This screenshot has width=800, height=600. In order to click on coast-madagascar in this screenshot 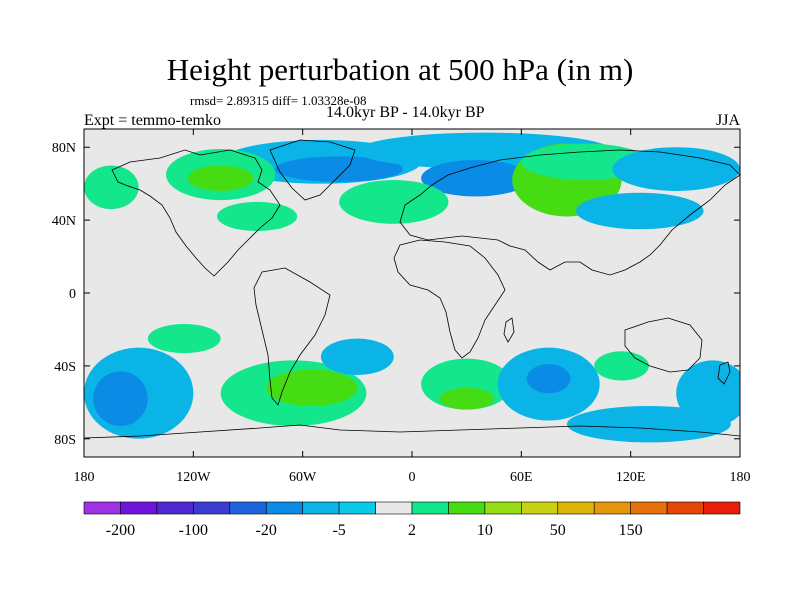, I will do `click(509, 330)`.